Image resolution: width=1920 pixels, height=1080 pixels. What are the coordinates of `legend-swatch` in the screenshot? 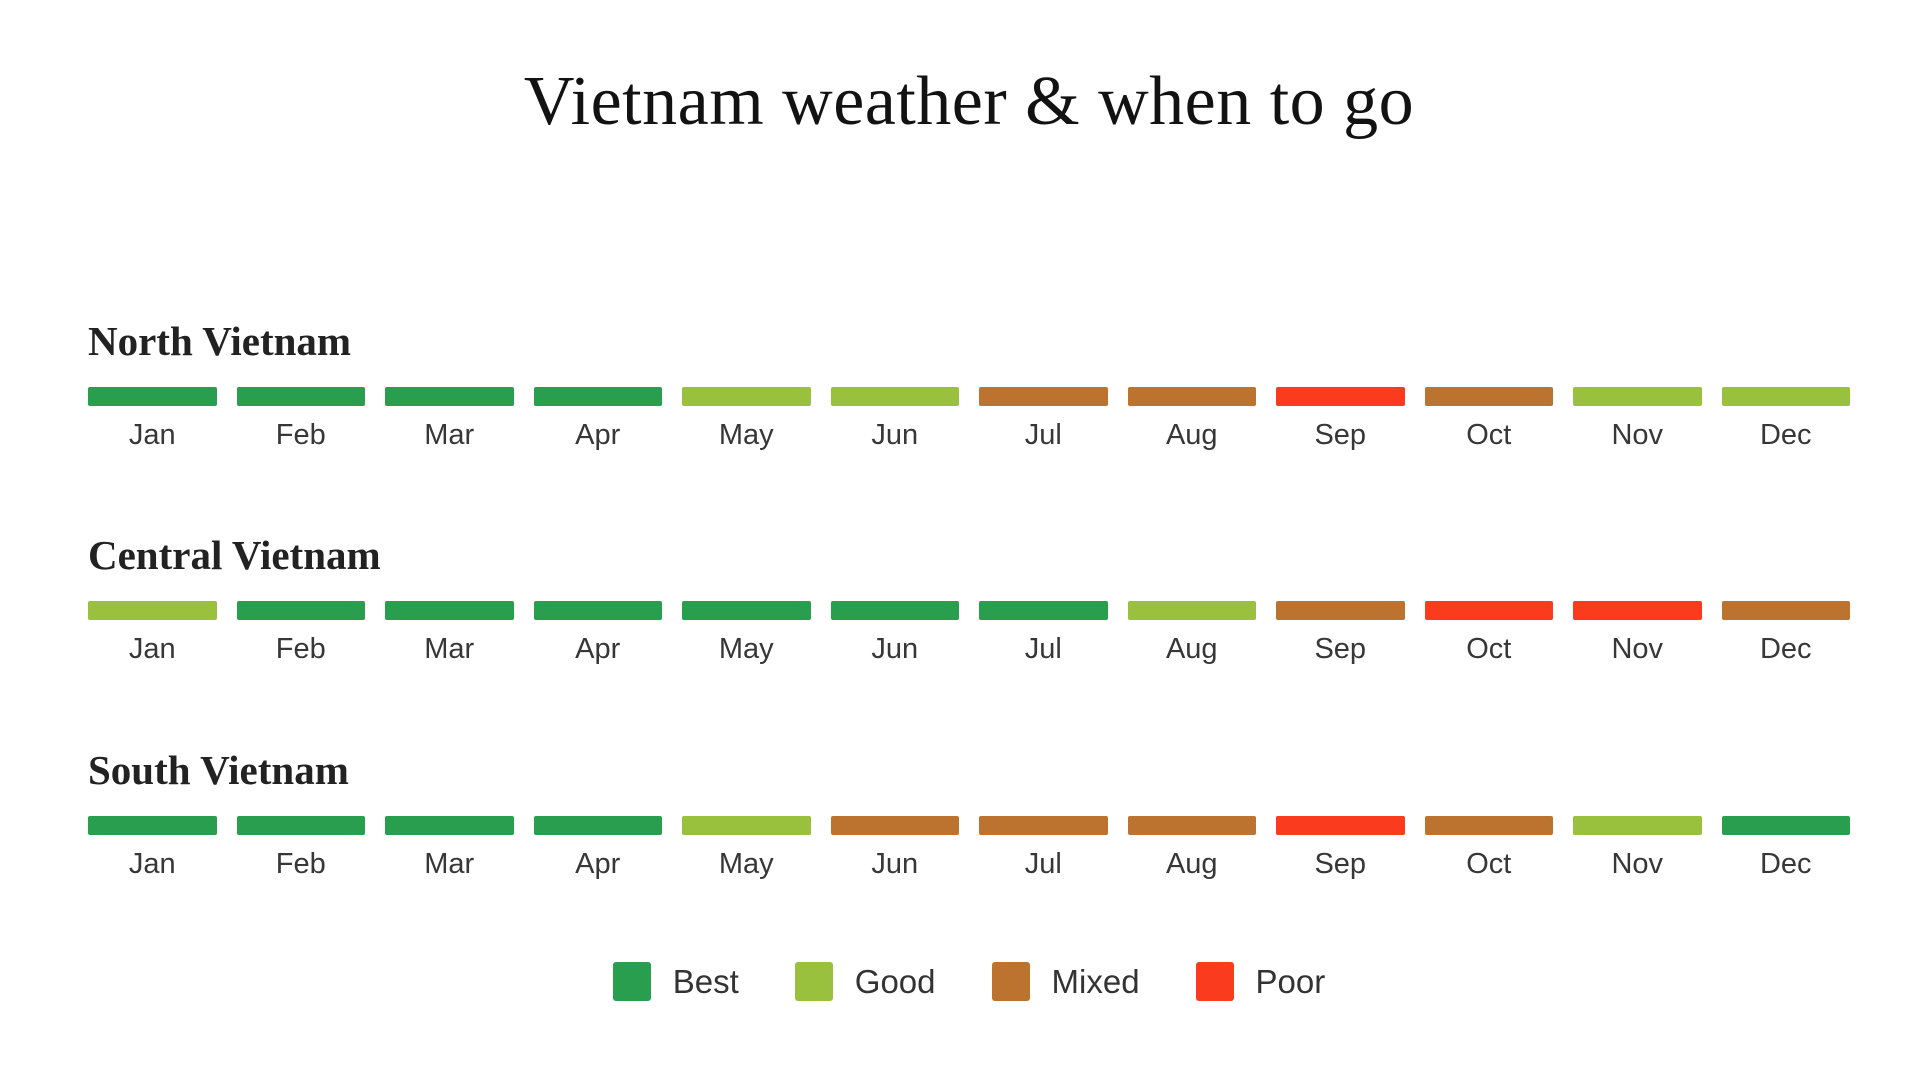 It's located at (1214, 982).